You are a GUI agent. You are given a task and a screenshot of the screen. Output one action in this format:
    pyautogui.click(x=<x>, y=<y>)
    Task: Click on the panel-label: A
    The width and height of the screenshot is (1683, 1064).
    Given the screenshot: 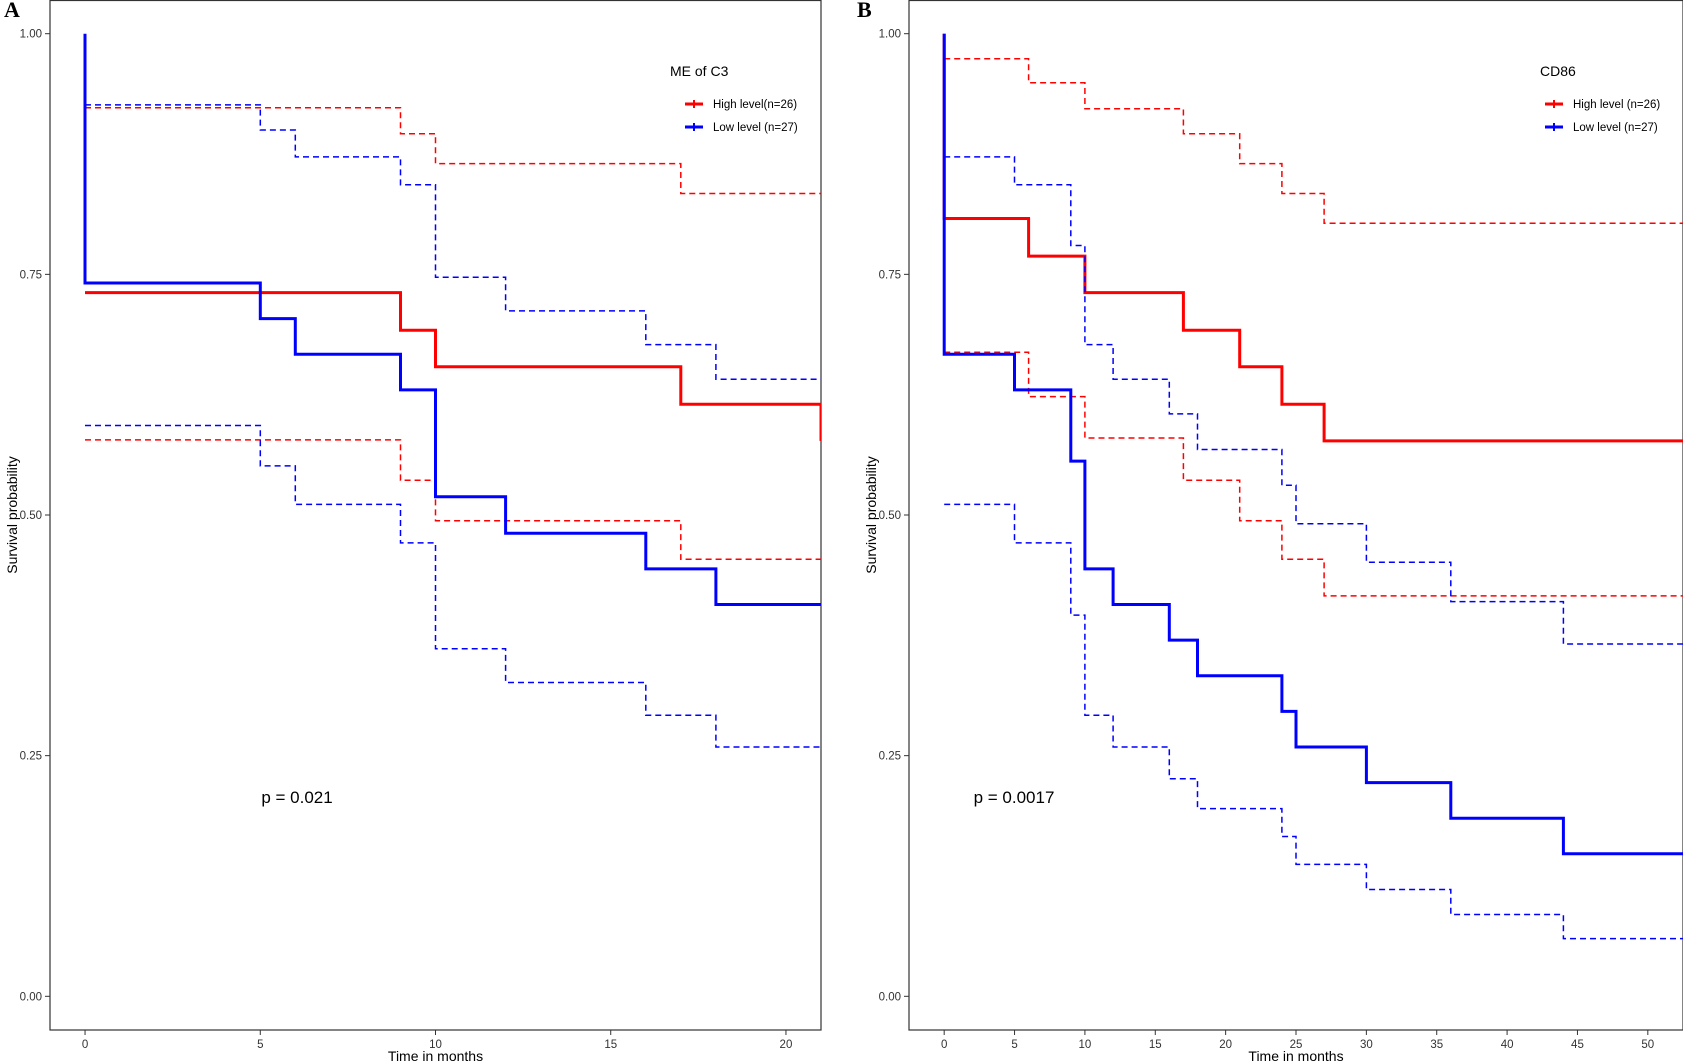 What is the action you would take?
    pyautogui.click(x=12, y=11)
    